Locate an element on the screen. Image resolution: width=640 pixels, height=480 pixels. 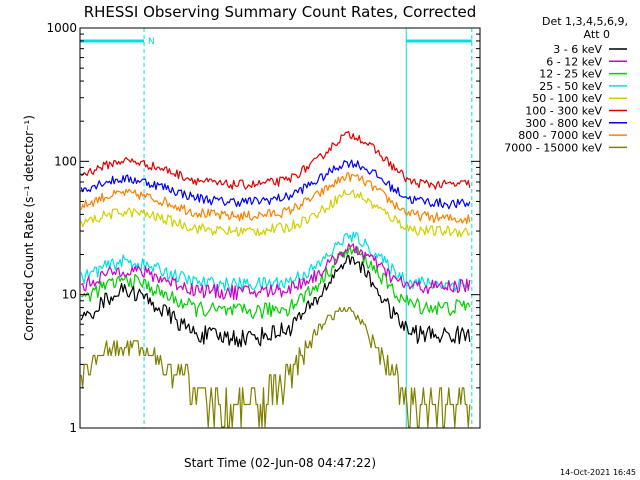
x-axis-label: Start Time (02-Jun-08 04:47:22) is located at coordinates (280, 463).